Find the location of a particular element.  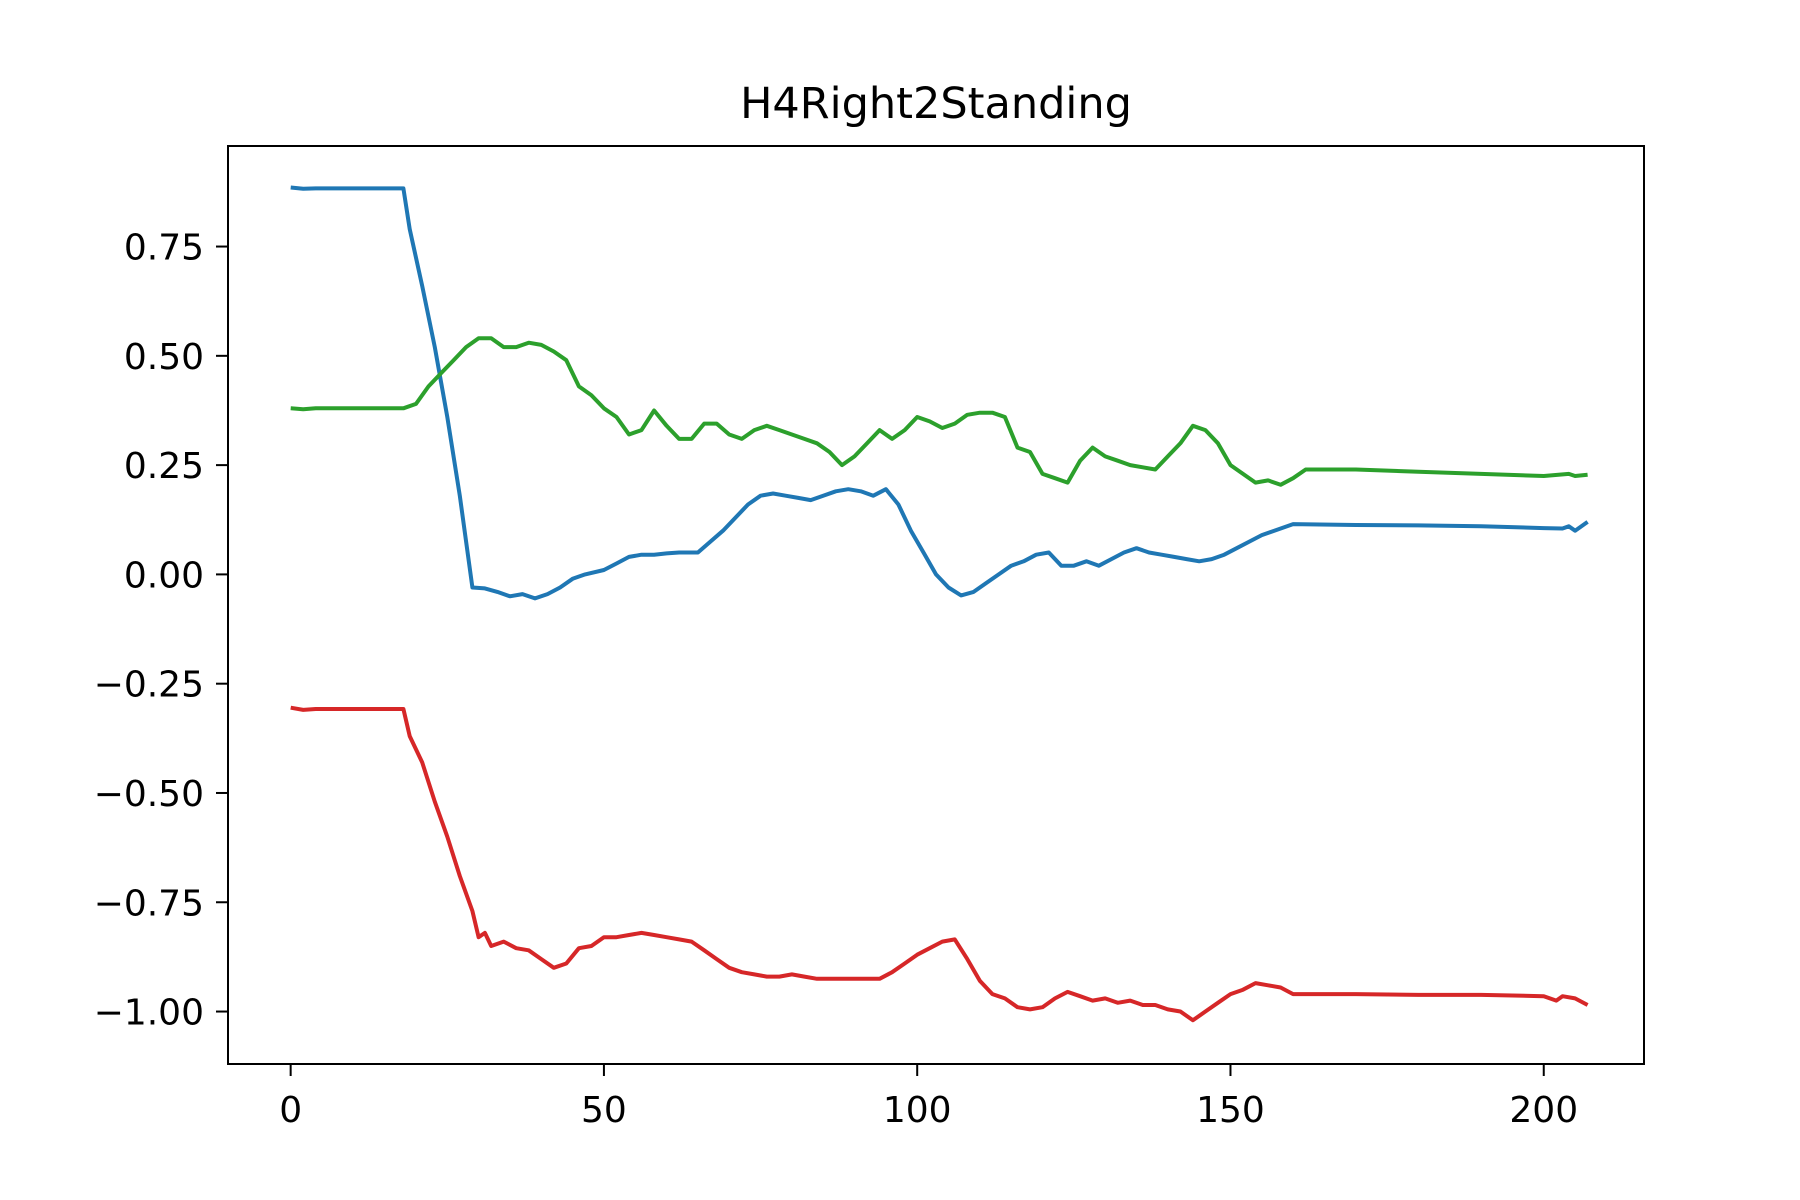

y-tick-label: −0.25 is located at coordinates (149, 685).